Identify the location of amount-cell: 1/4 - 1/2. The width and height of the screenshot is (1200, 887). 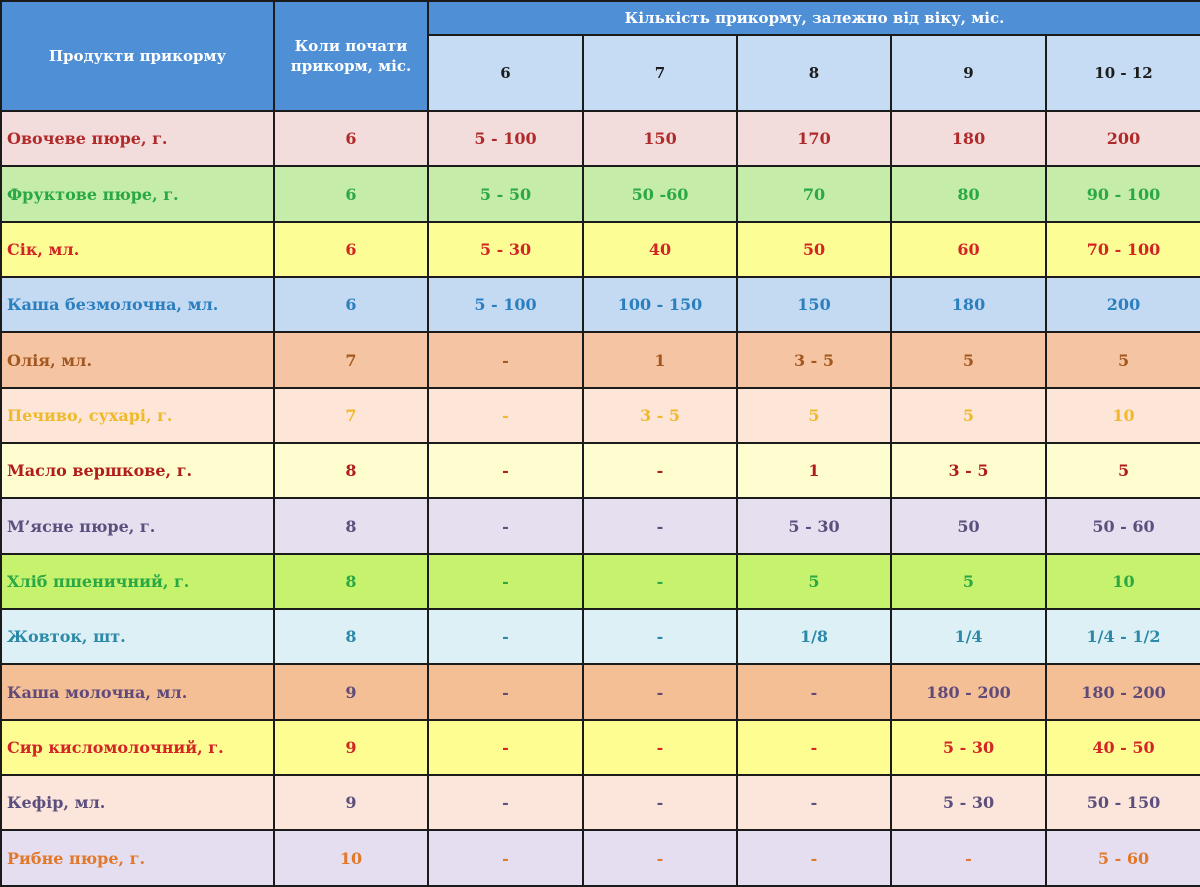
(1122, 637).